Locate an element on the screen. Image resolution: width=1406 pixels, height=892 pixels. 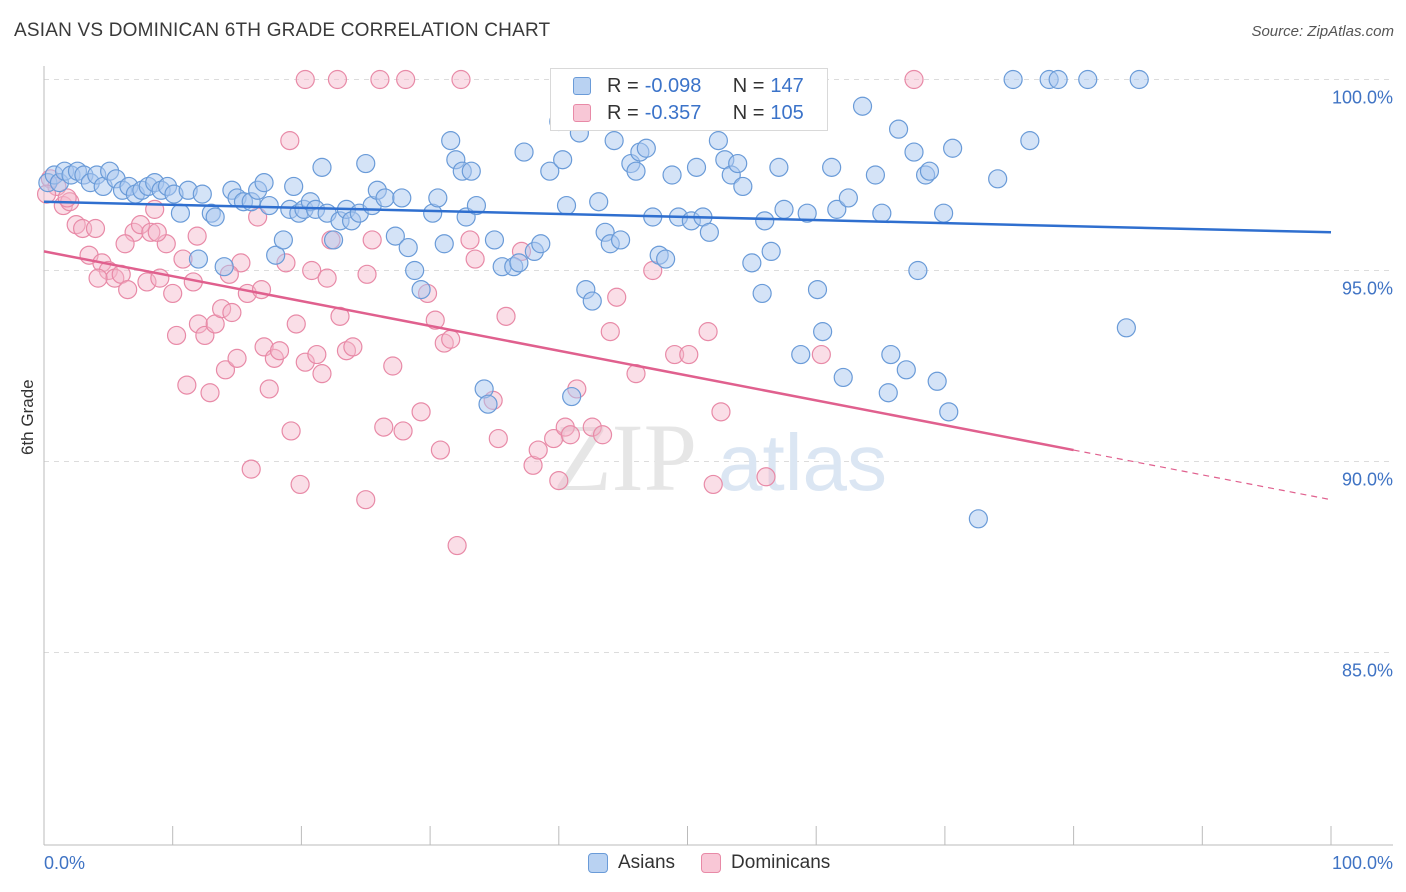
dominican-trend-extension is located at coordinates (1202, 475).